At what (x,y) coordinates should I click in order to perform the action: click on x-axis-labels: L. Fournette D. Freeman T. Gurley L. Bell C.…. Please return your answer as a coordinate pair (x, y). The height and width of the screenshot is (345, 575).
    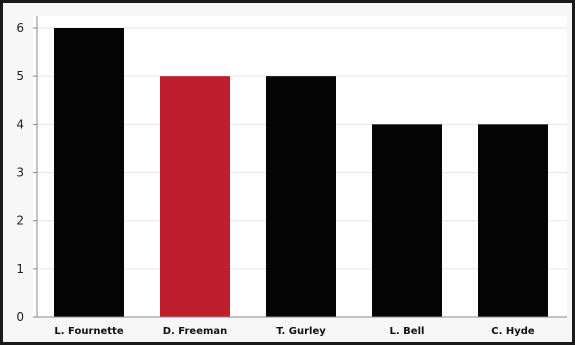
    Looking at the image, I should click on (294, 331).